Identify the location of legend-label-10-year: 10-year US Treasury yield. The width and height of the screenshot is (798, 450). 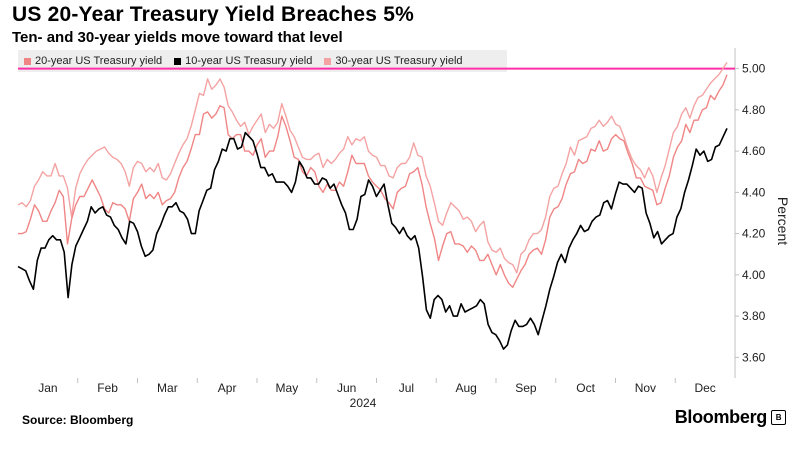
(249, 61).